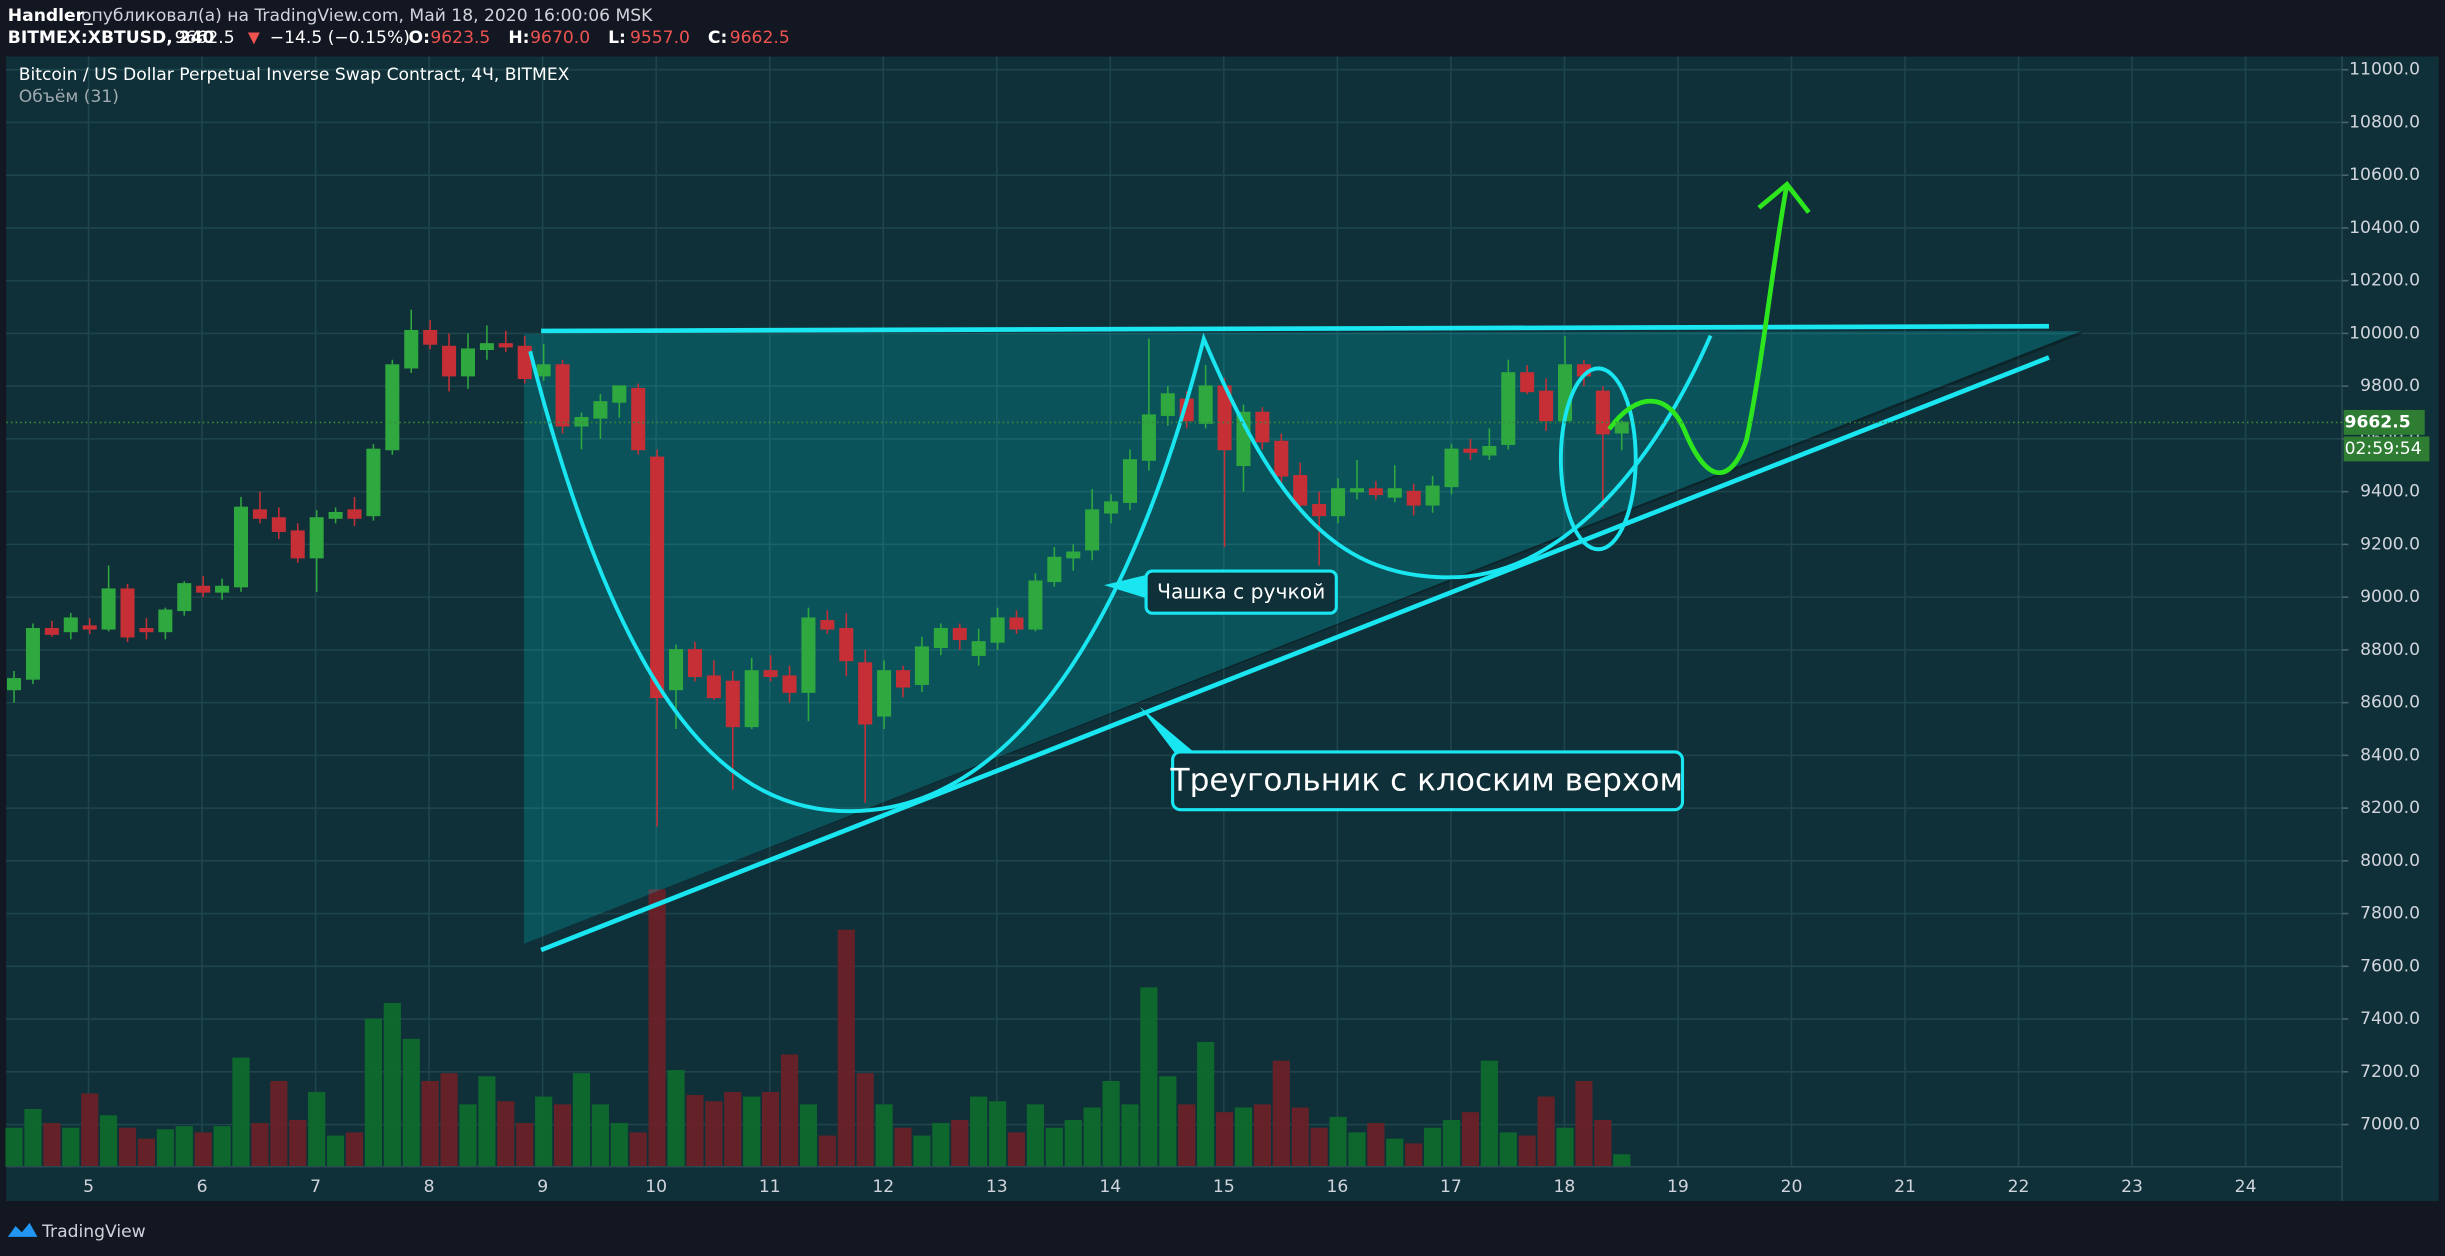 The height and width of the screenshot is (1256, 2445). I want to click on y-tick-label: 7800.0, so click(2390, 914).